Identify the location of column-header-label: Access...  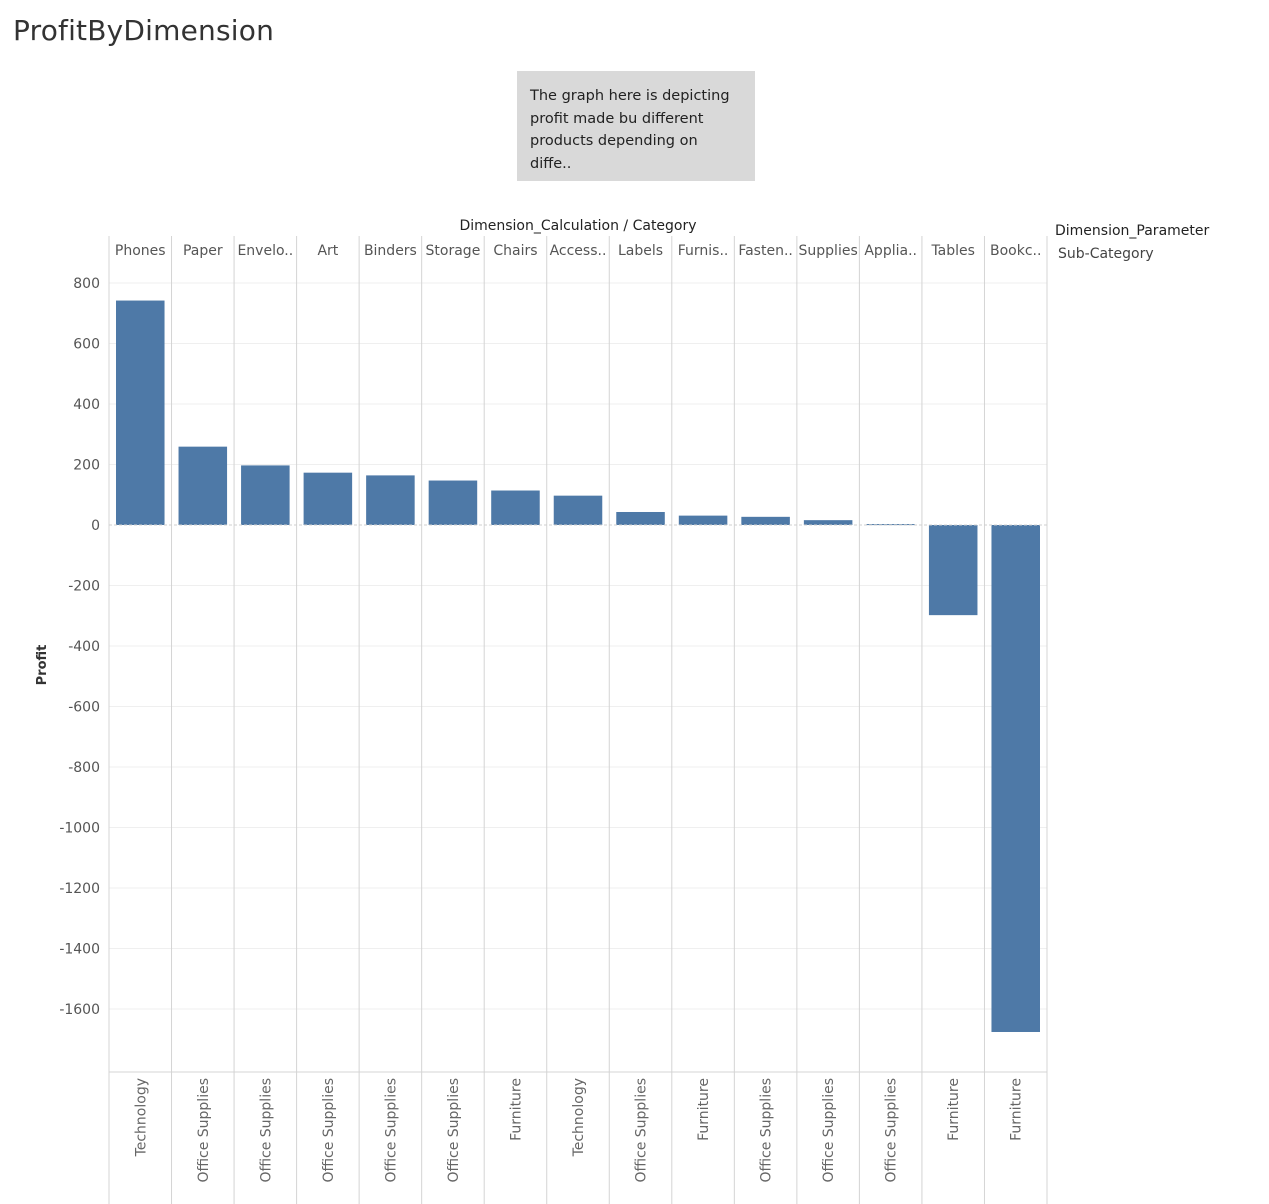
(578, 251).